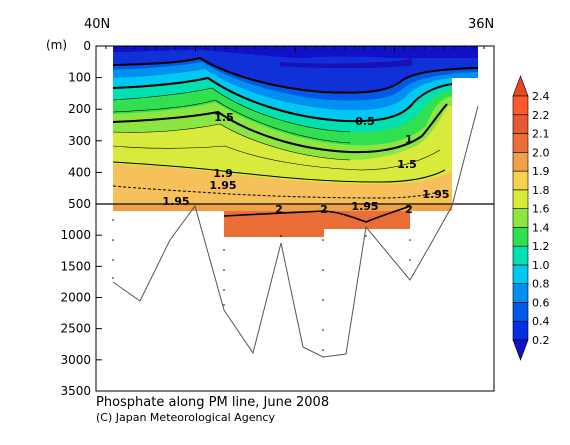 The height and width of the screenshot is (445, 570). What do you see at coordinates (79, 141) in the screenshot?
I see `y-tick-label-300: 300` at bounding box center [79, 141].